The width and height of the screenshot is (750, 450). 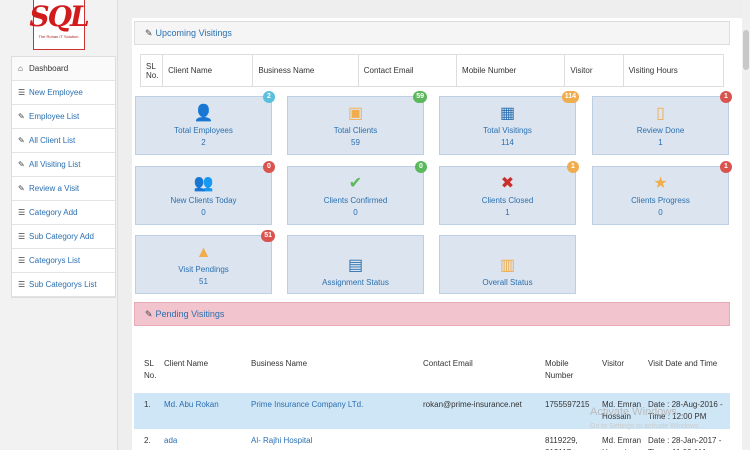 I want to click on sidebar-item-label: Category Add, so click(x=53, y=212).